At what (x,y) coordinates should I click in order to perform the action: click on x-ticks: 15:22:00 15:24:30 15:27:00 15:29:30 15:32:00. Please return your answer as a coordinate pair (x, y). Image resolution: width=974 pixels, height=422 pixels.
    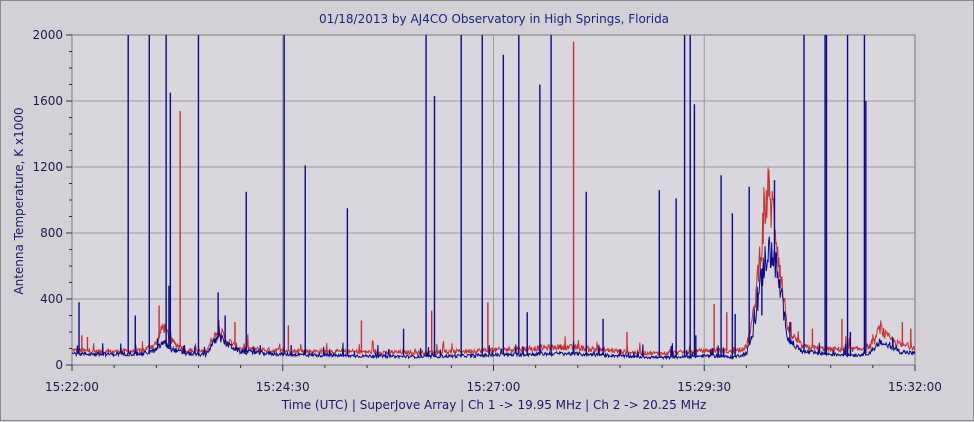
    Looking at the image, I should click on (493, 379).